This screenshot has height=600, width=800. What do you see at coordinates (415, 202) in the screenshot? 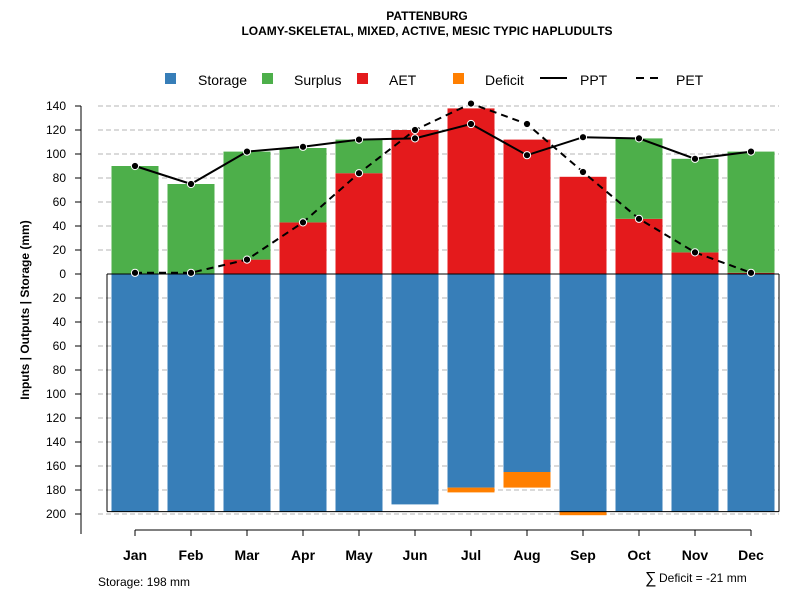
I see `bar-aet-jun` at bounding box center [415, 202].